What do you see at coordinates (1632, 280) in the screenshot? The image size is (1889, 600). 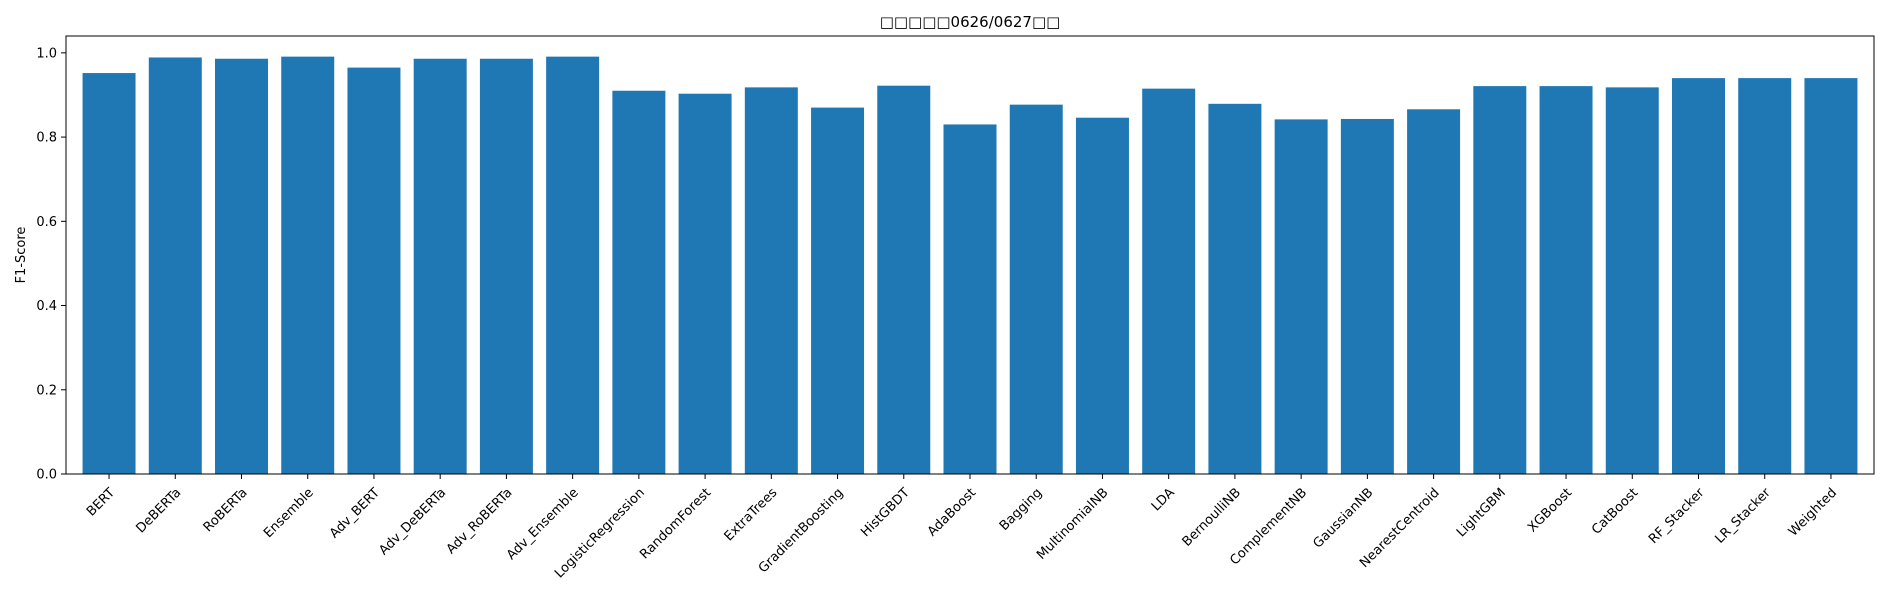 I see `bar-catboost` at bounding box center [1632, 280].